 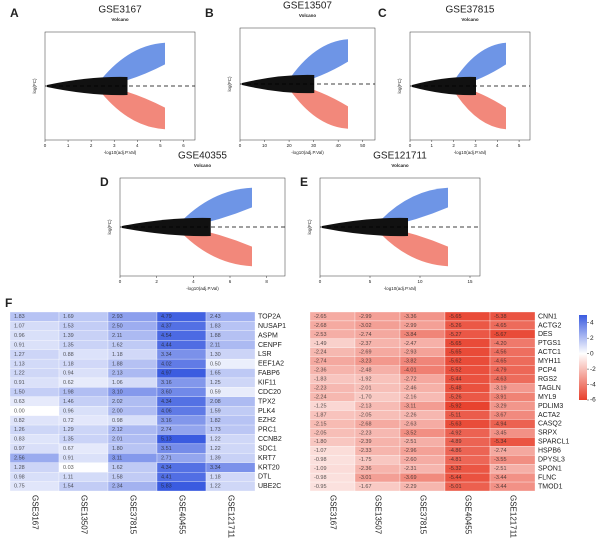 I want to click on cell-value: -3.44, so click(x=500, y=487).